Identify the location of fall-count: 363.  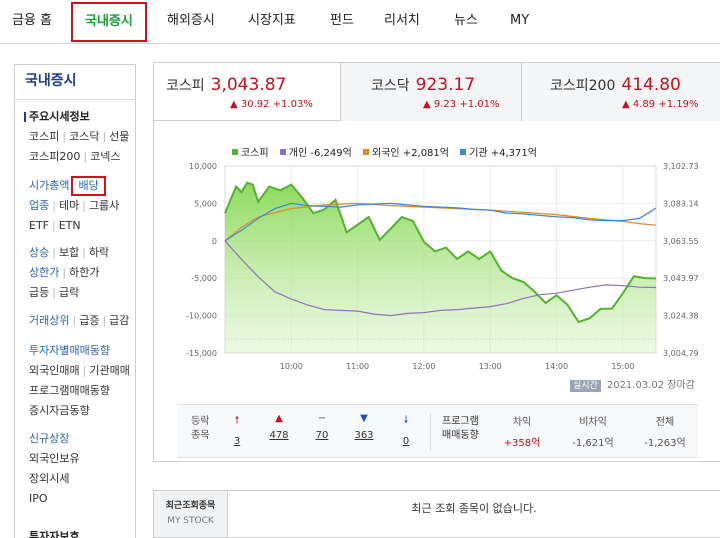
(364, 435).